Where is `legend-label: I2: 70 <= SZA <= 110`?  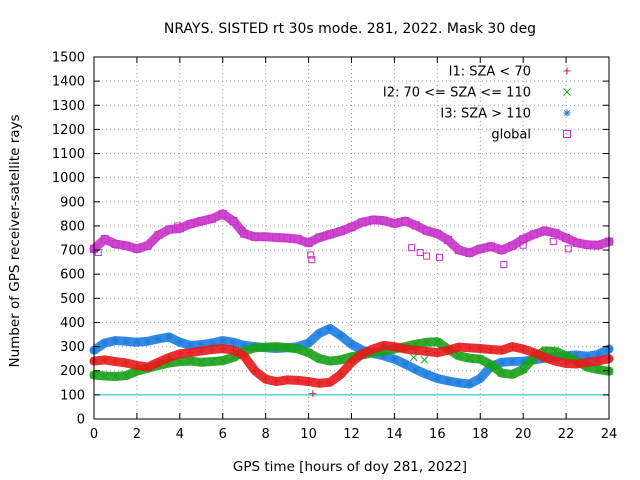
legend-label: I2: 70 <= SZA <= 110 is located at coordinates (457, 93).